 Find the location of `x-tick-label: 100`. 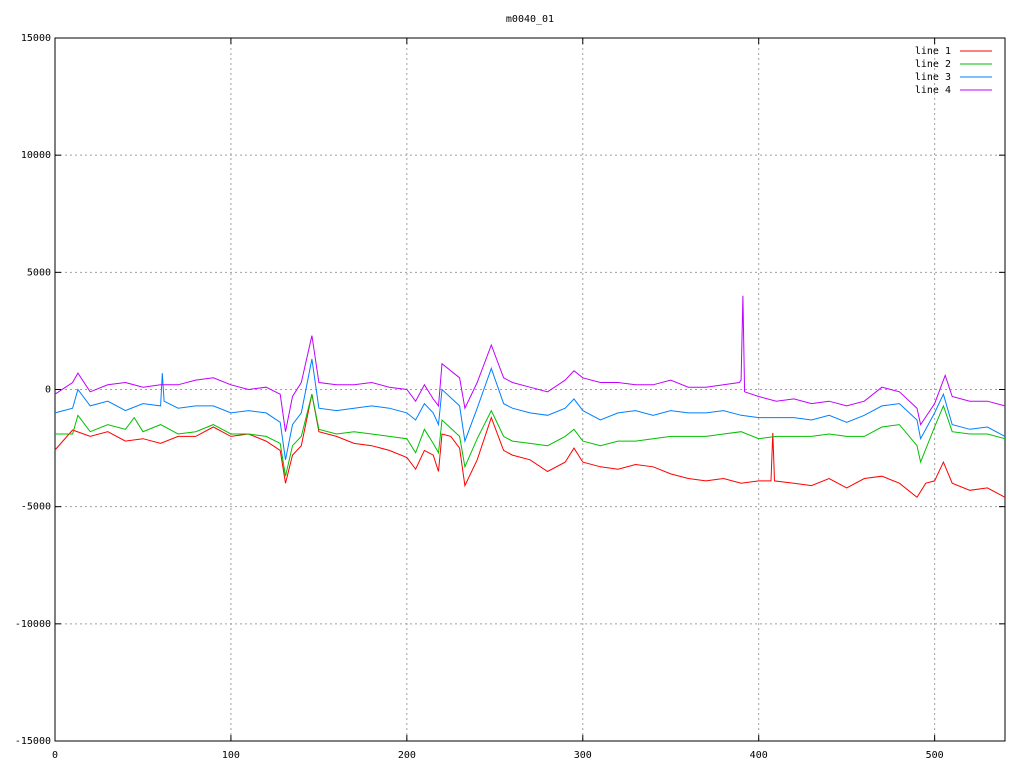

x-tick-label: 100 is located at coordinates (231, 755).